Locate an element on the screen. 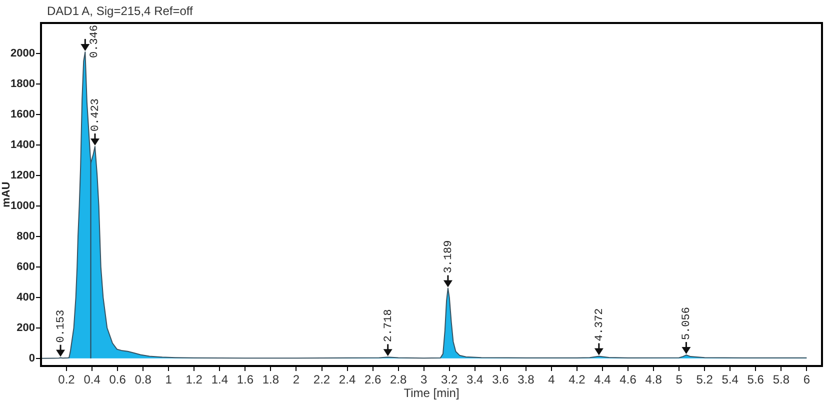 Image resolution: width=827 pixels, height=402 pixels. x-tick-label: 5 is located at coordinates (679, 379).